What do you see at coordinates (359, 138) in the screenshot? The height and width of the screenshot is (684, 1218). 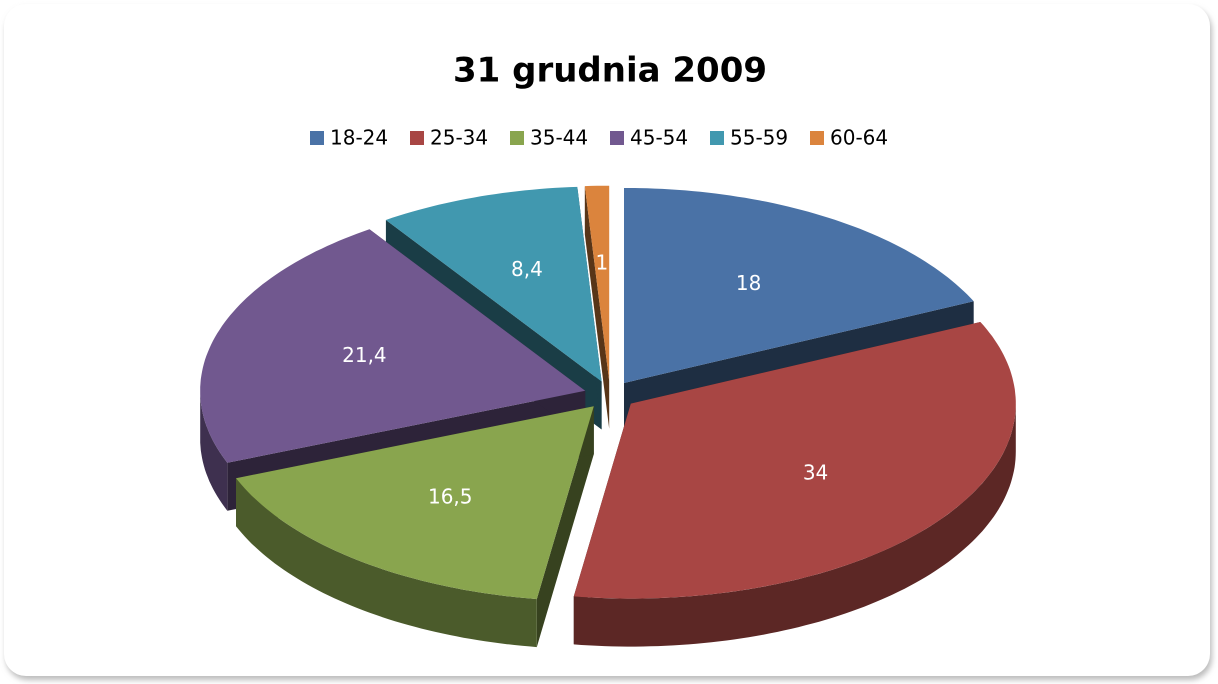 I see `legend-label: 18-24` at bounding box center [359, 138].